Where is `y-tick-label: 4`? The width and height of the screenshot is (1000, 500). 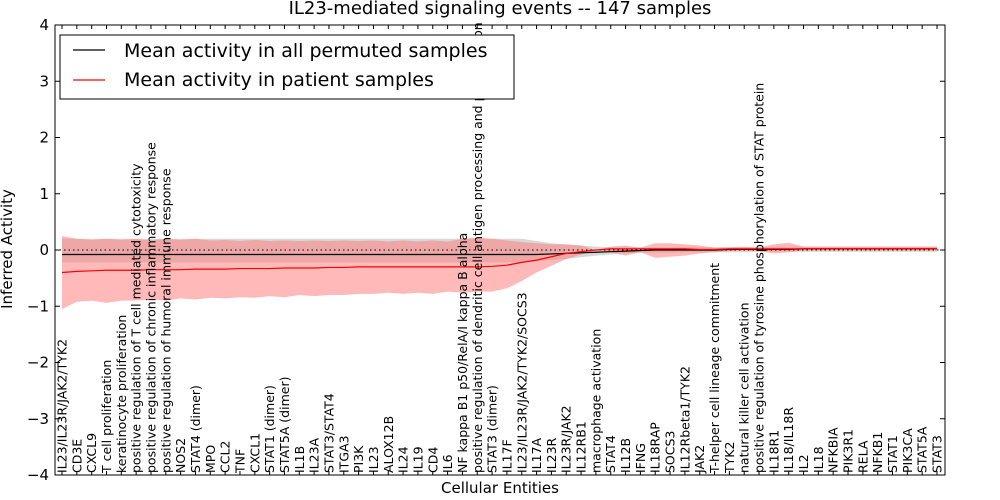 y-tick-label: 4 is located at coordinates (44, 25).